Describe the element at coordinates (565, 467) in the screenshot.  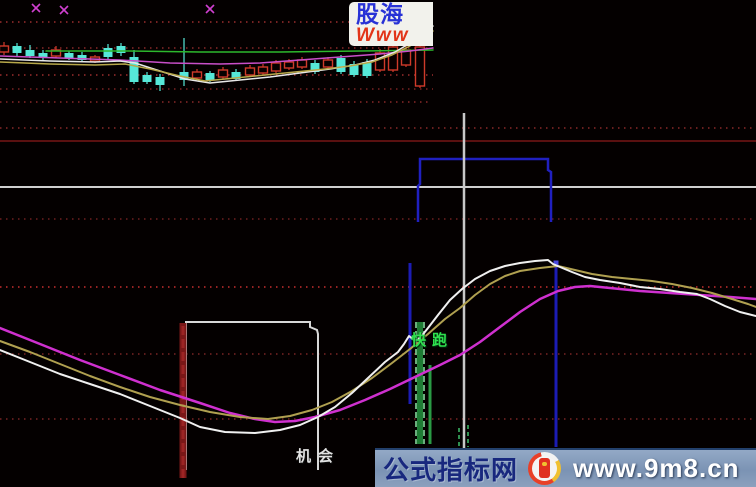
I see `9m8-watermark-bar: 公式指标网 www.9m8.cn` at that location.